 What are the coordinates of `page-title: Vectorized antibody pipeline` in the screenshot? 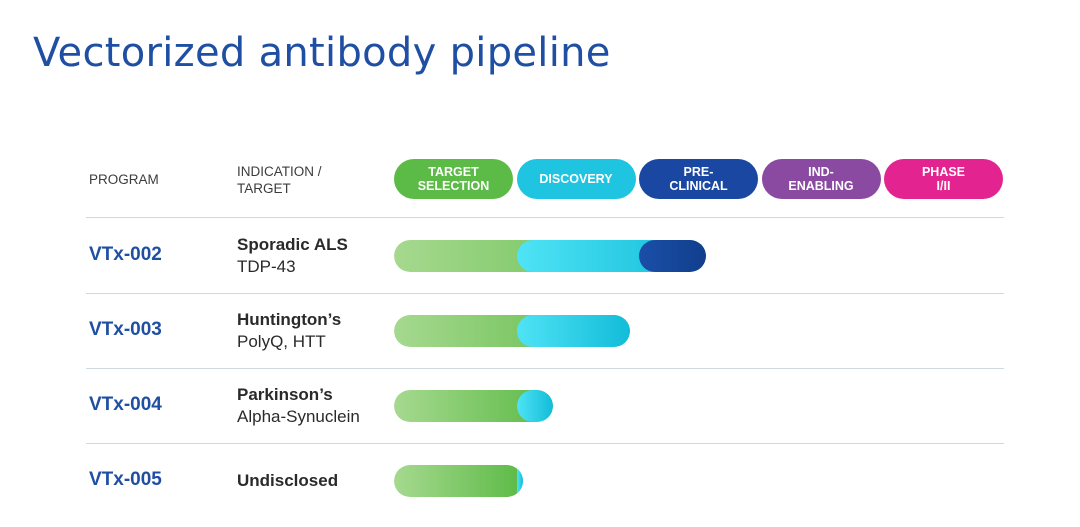 It's located at (322, 53).